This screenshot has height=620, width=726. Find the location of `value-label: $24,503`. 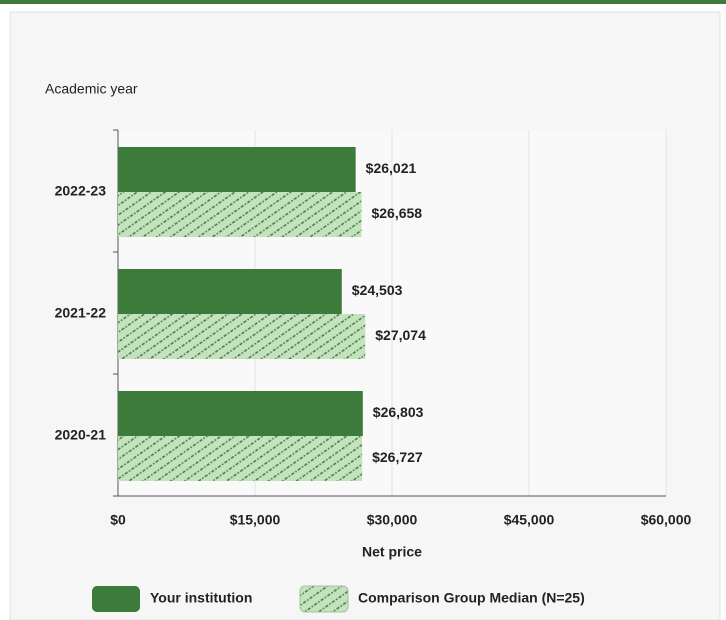

value-label: $24,503 is located at coordinates (377, 290).